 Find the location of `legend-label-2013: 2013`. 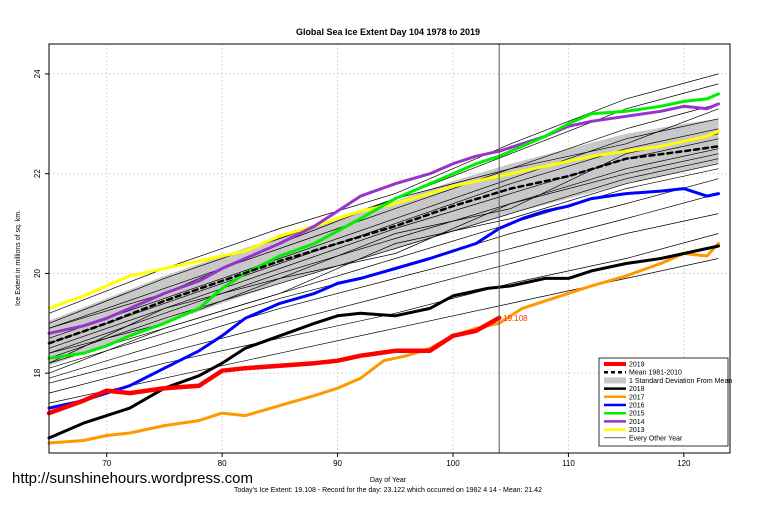

legend-label-2013: 2013 is located at coordinates (637, 430).